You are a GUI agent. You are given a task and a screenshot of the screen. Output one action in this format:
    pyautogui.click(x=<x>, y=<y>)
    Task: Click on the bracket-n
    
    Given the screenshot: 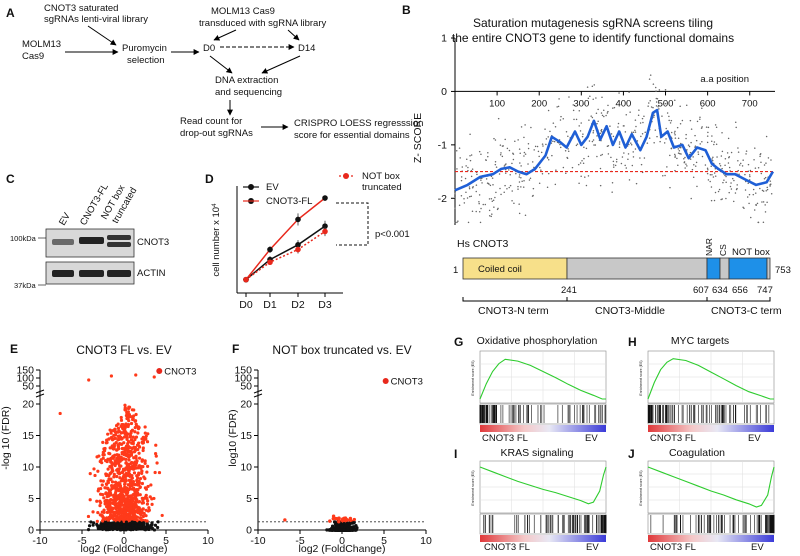 What is the action you would take?
    pyautogui.click(x=515, y=299)
    